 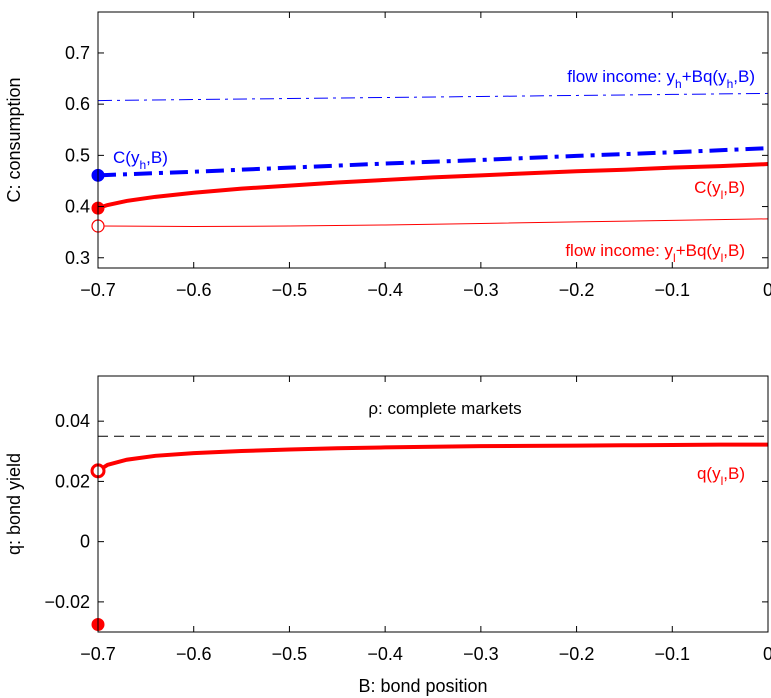 I want to click on y-tick-label: 0.4, so click(x=77, y=207).